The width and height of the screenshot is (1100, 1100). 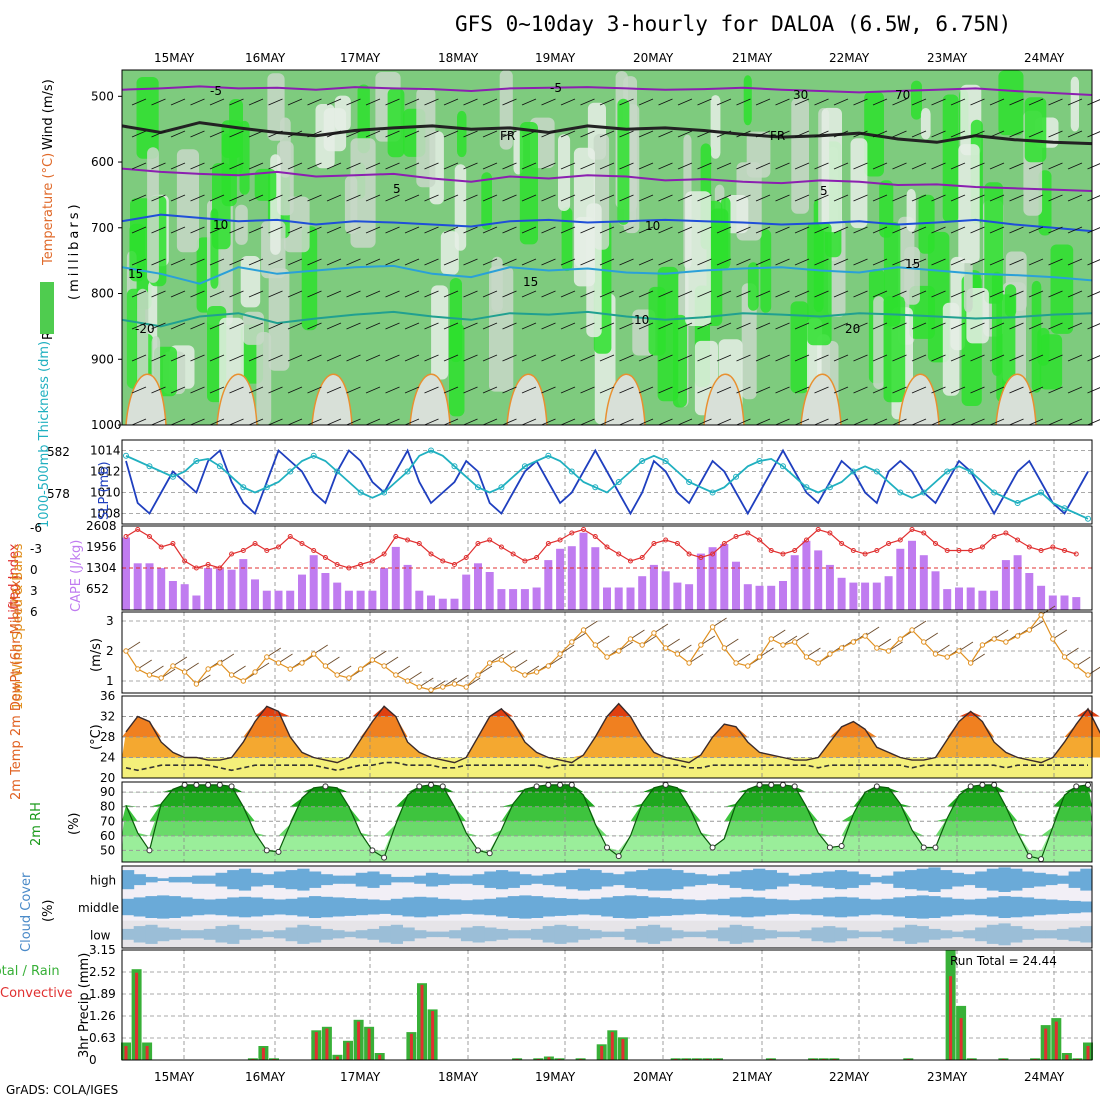 What do you see at coordinates (98, 908) in the screenshot?
I see `cloud-layer-label: middle` at bounding box center [98, 908].